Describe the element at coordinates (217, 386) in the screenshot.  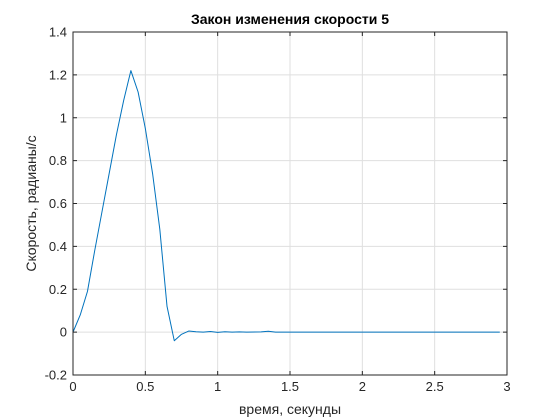
I see `x-tick-label: 1` at that location.